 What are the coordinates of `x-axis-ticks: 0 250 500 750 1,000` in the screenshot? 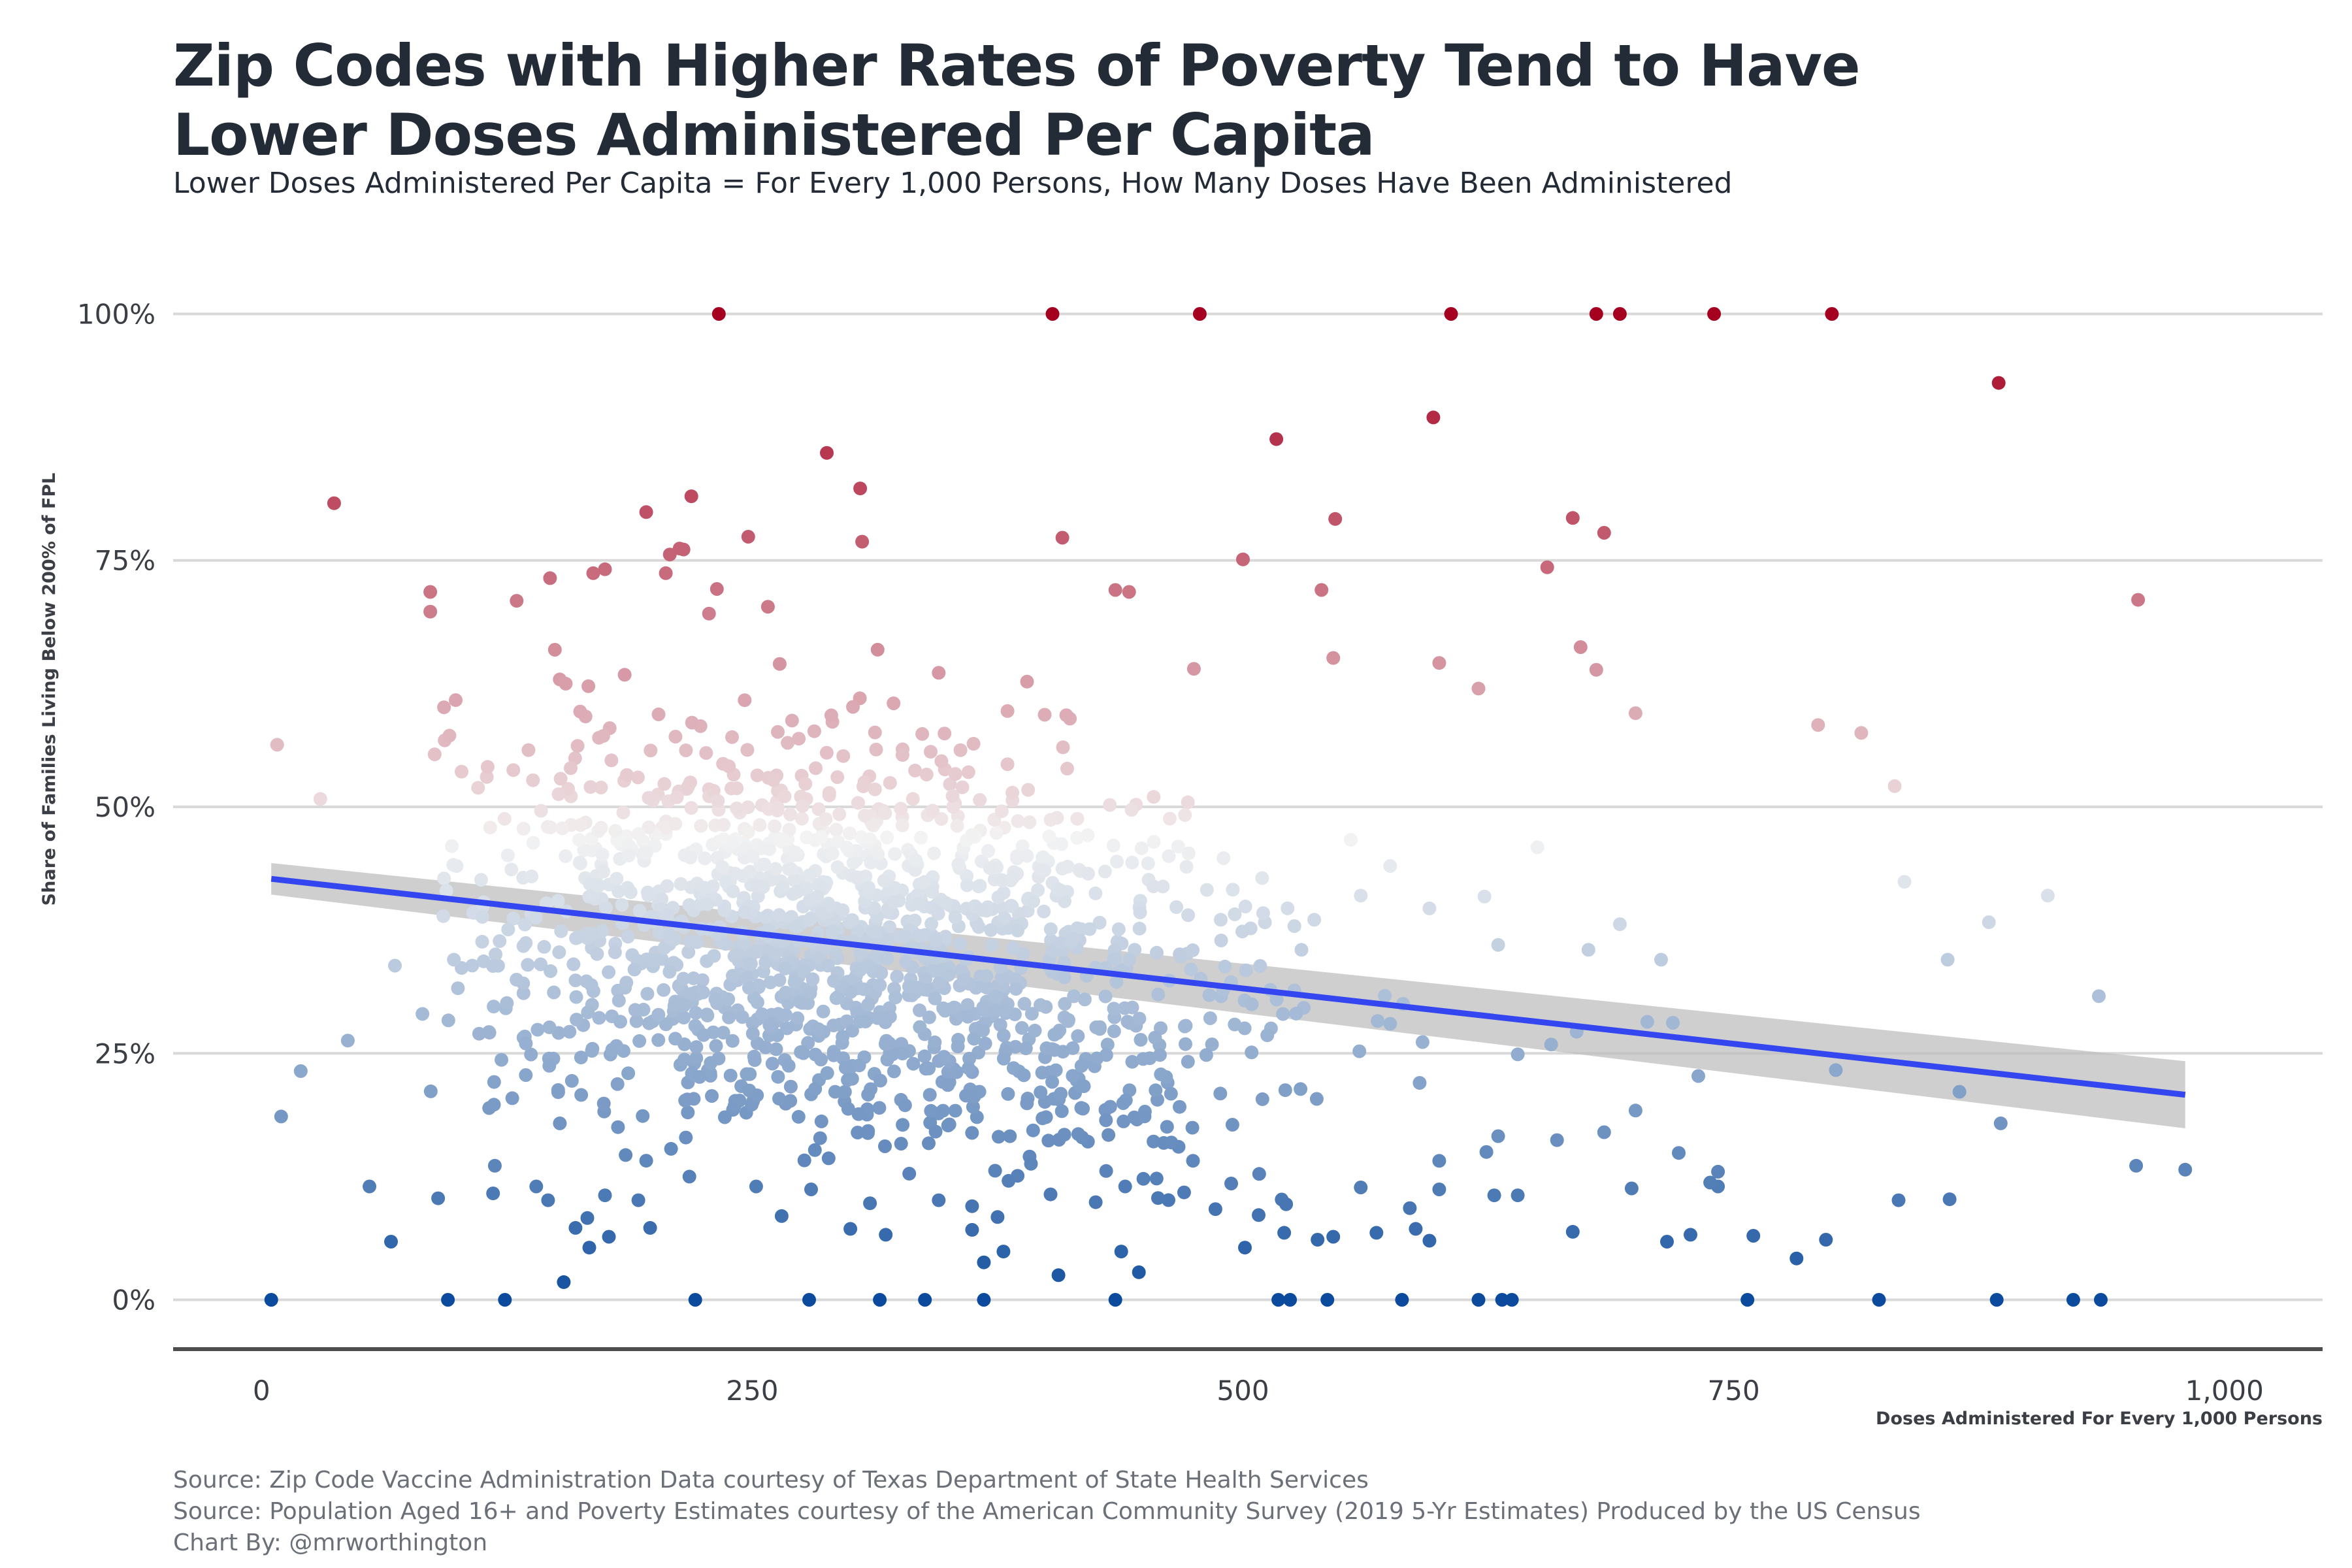 It's located at (1258, 1391).